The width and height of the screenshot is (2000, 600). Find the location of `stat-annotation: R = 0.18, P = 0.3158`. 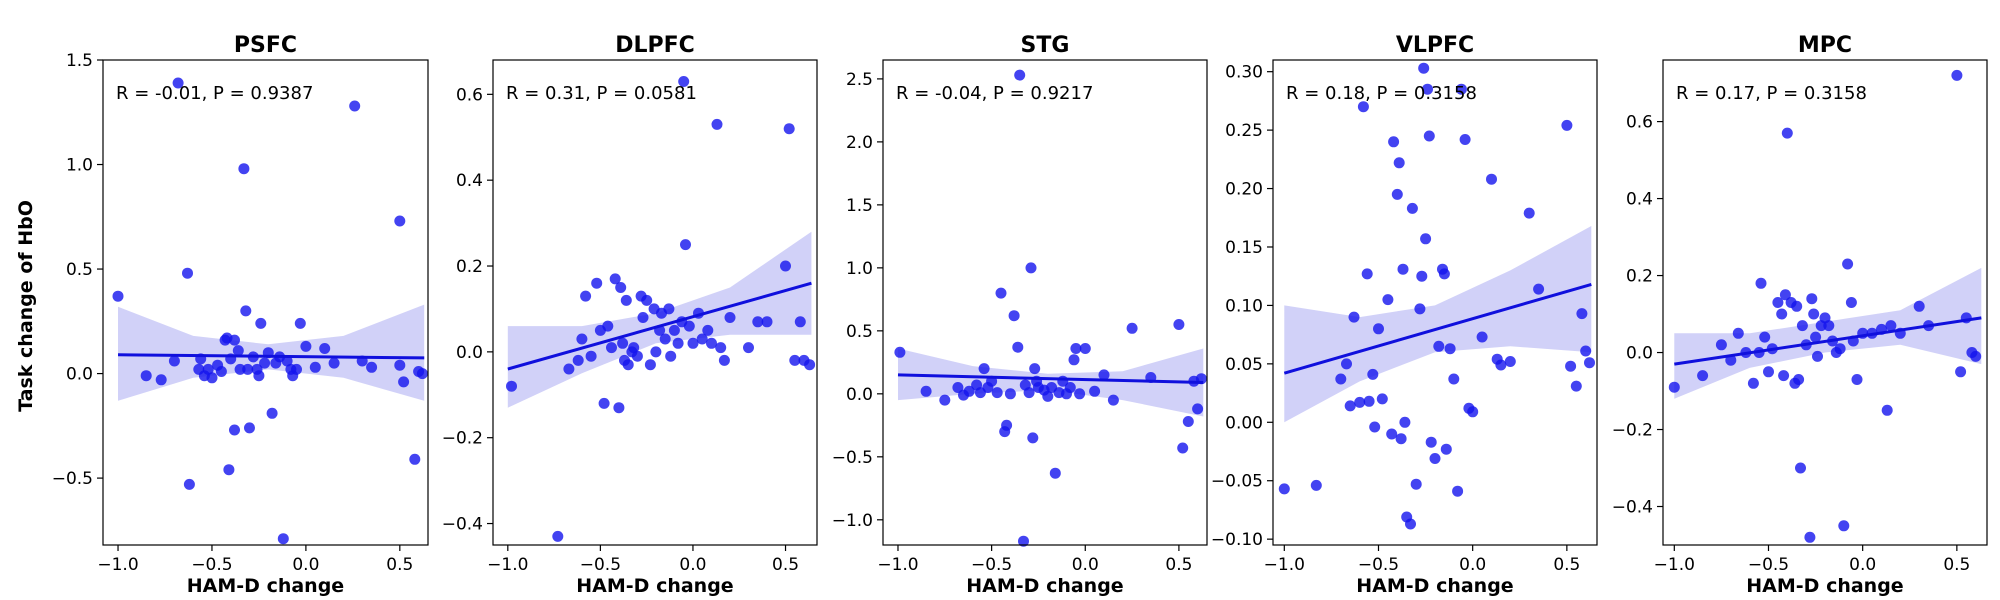

stat-annotation: R = 0.18, P = 0.3158 is located at coordinates (1381, 93).